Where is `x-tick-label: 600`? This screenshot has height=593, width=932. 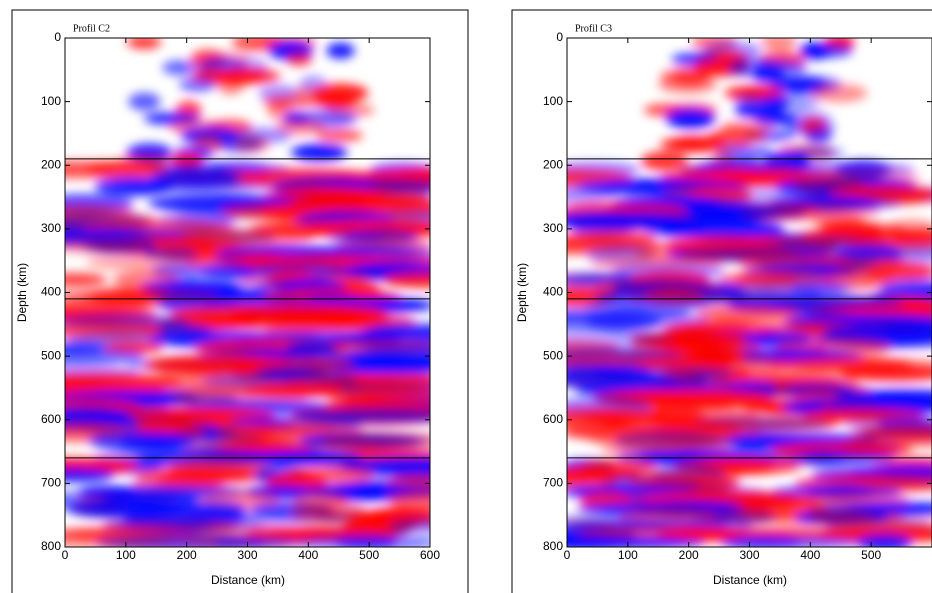
x-tick-label: 600 is located at coordinates (430, 555).